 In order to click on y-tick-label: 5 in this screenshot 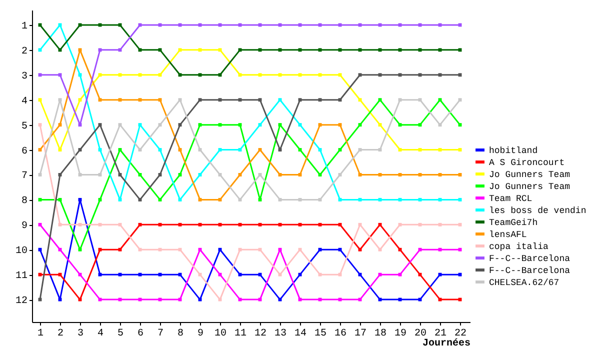, I will do `click(24, 126)`.